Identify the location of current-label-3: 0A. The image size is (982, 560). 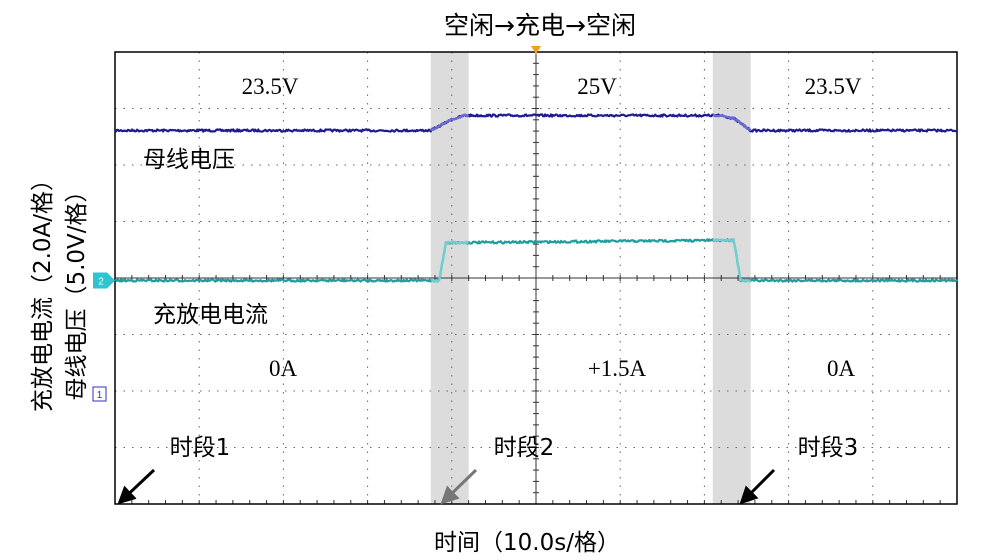
(841, 368).